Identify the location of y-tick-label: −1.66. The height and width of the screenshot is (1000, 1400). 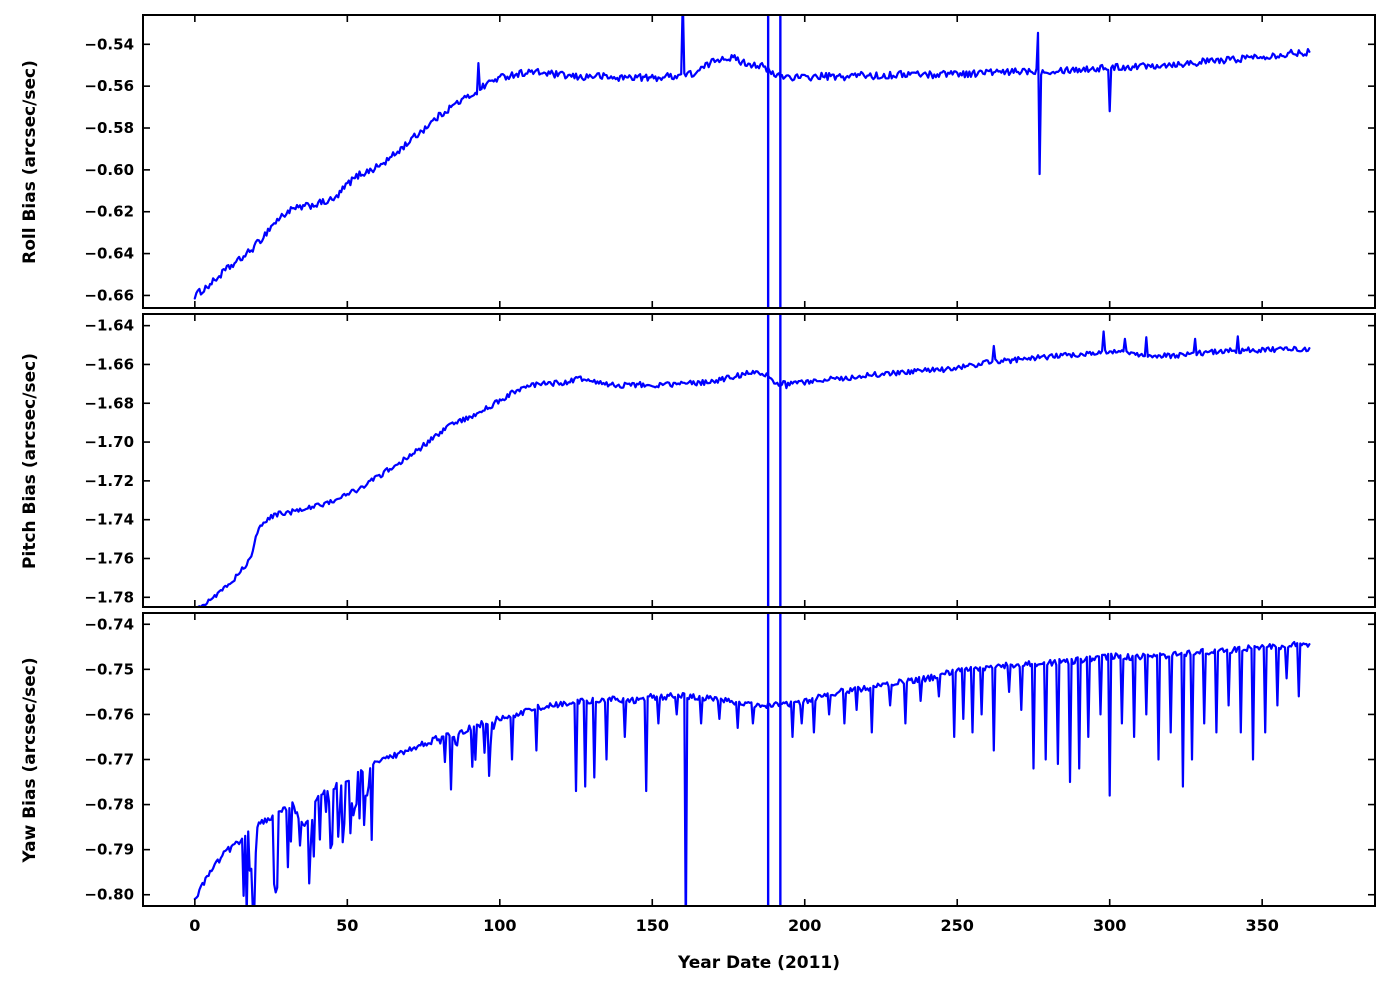
(109, 364).